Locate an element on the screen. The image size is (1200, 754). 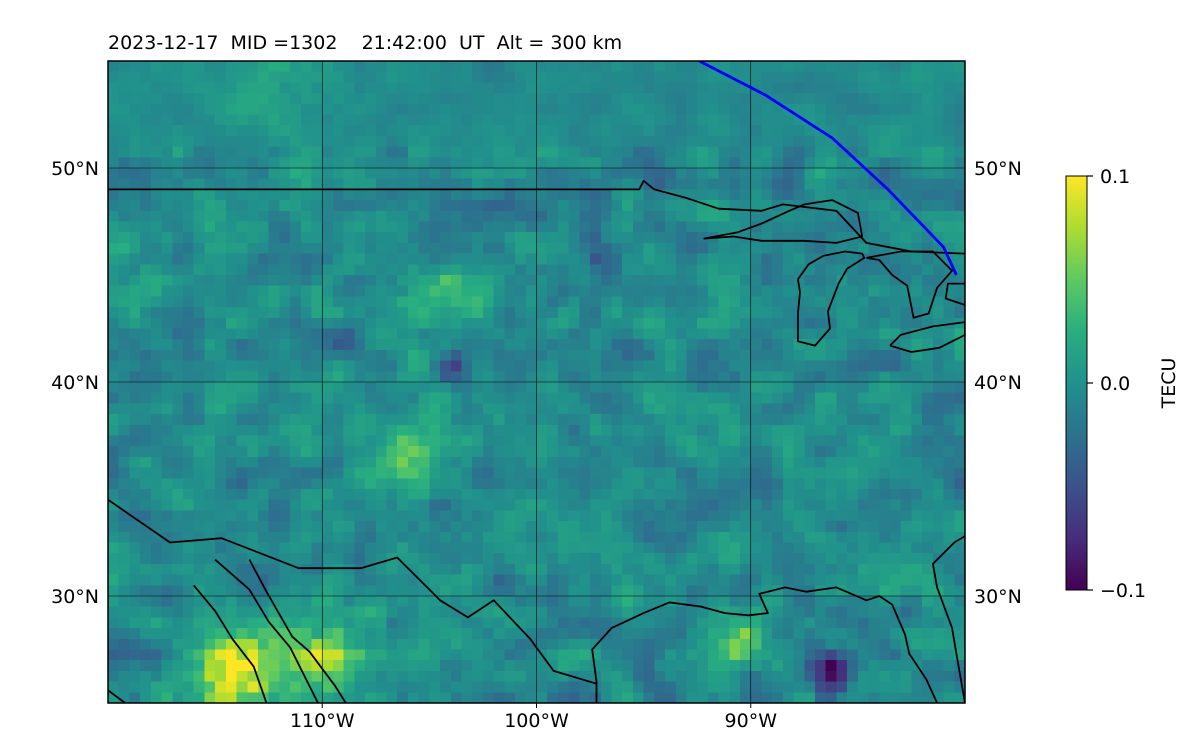
y-tick-label-left-0: 30°N is located at coordinates (75, 597).